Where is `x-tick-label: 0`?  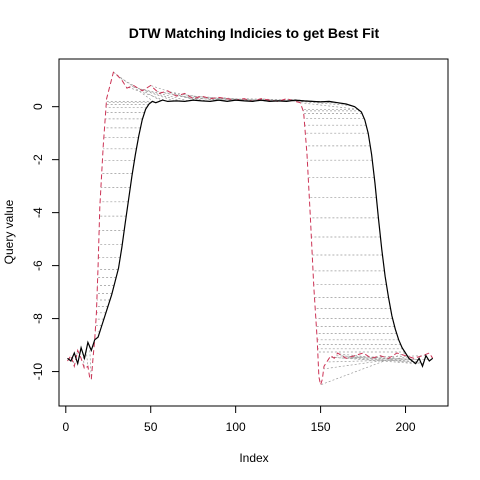 x-tick-label: 0 is located at coordinates (65, 427).